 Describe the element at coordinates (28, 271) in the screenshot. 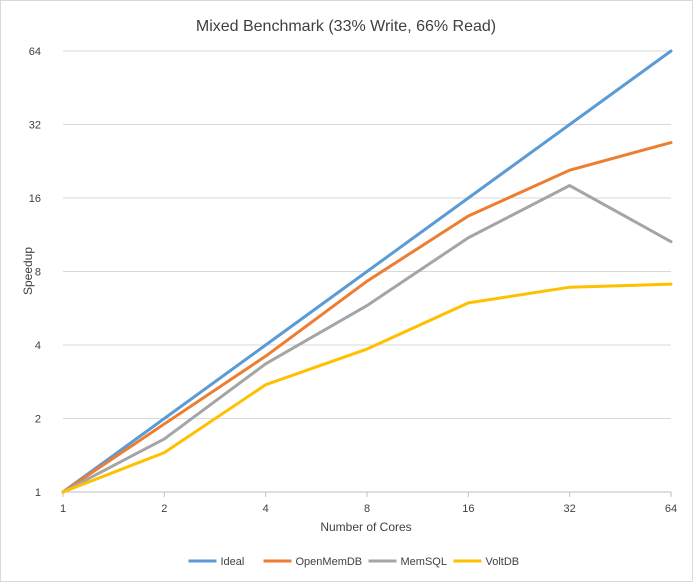

I see `y-axis-label: Speedup` at that location.